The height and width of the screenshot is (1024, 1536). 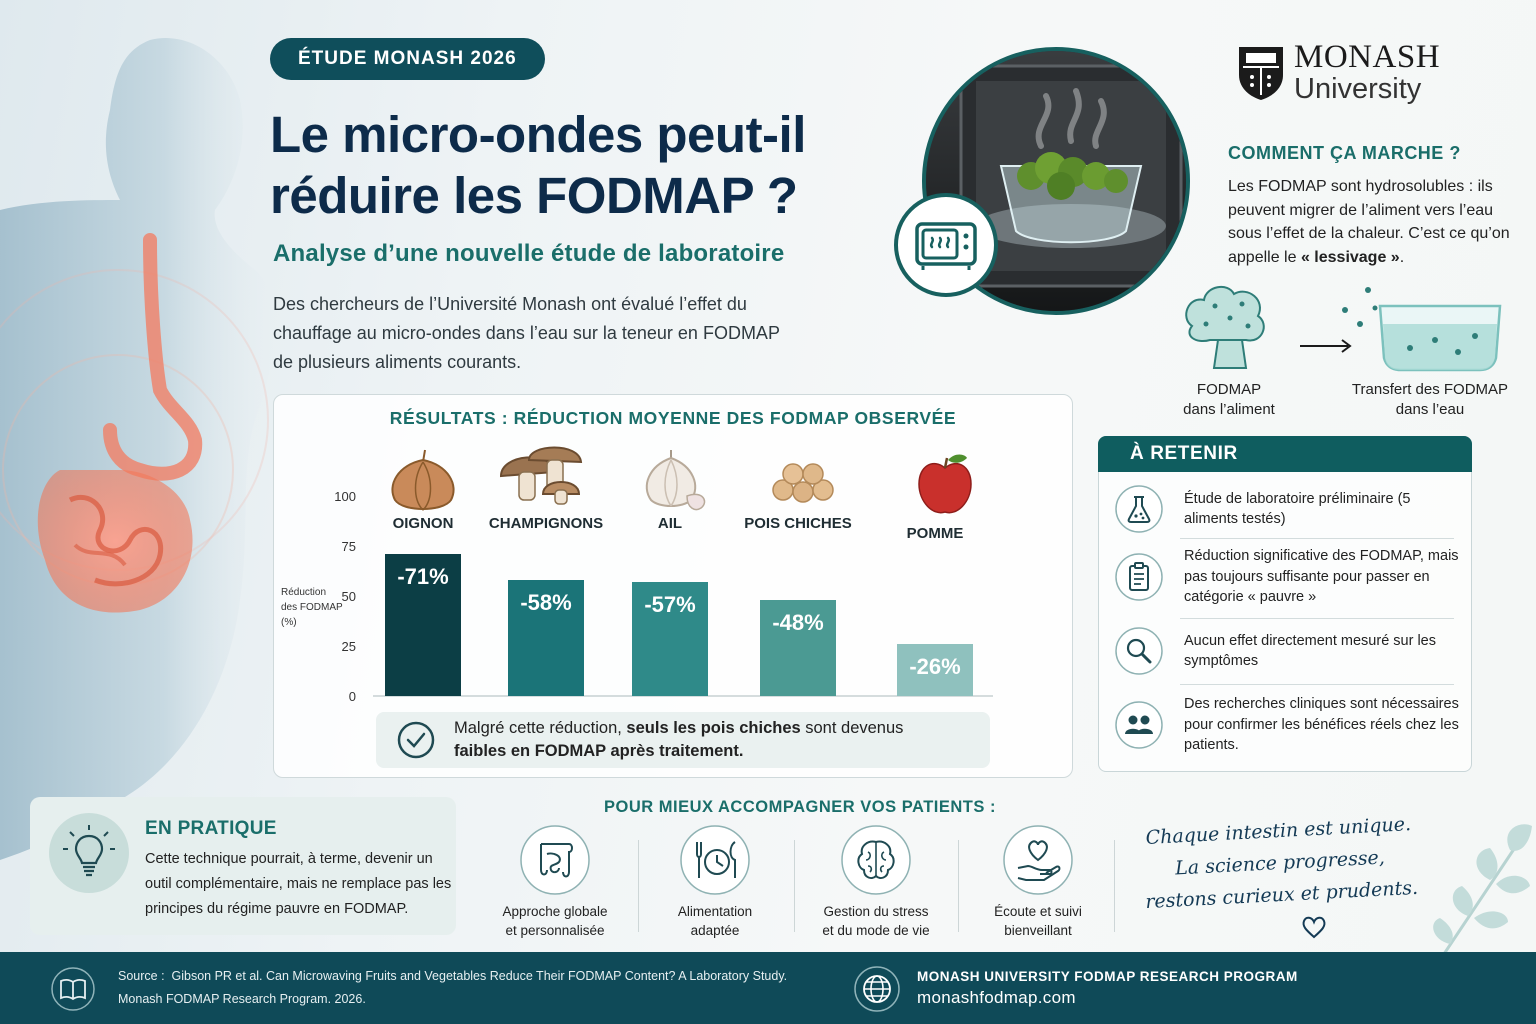 I want to click on y-axis-label: des FODMAP, so click(x=312, y=607).